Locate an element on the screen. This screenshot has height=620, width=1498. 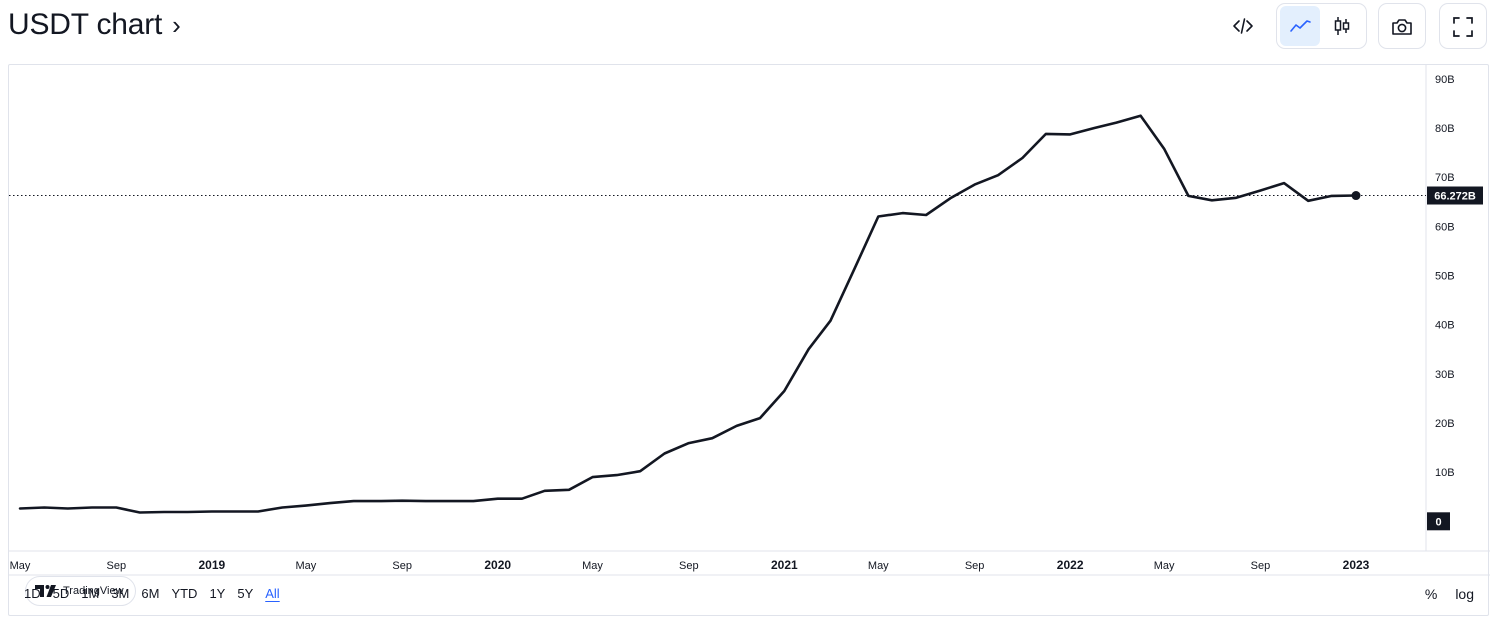
fullscreen-button is located at coordinates (1463, 27).